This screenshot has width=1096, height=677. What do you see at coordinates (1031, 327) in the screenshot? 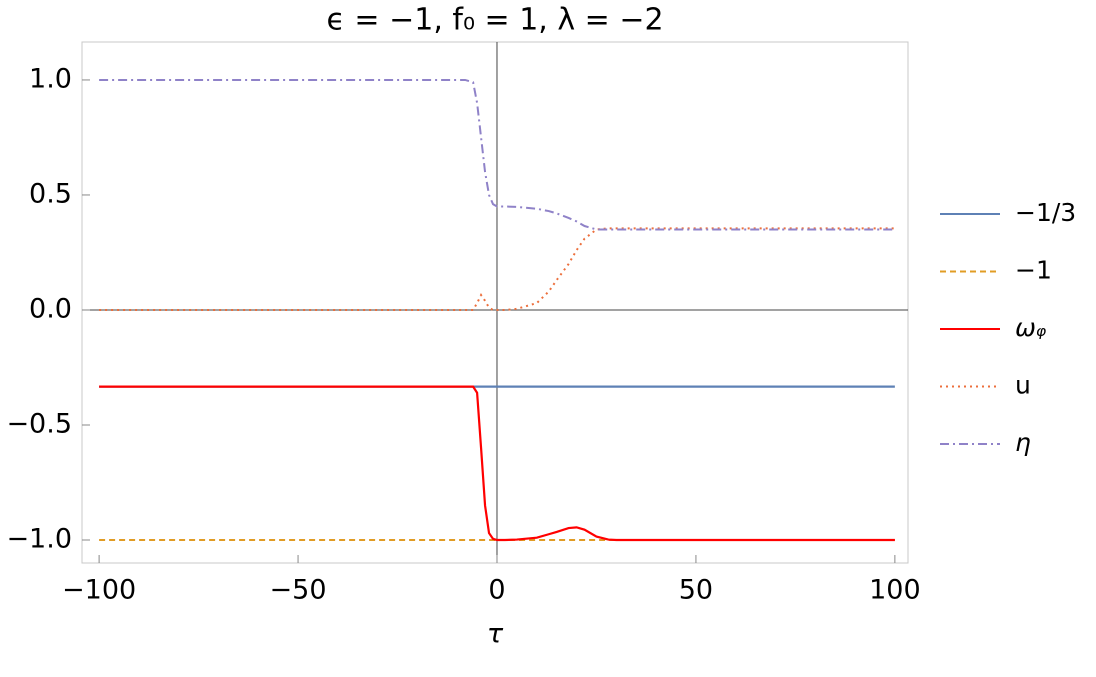
I see `legend-label: ωᵩ` at bounding box center [1031, 327].